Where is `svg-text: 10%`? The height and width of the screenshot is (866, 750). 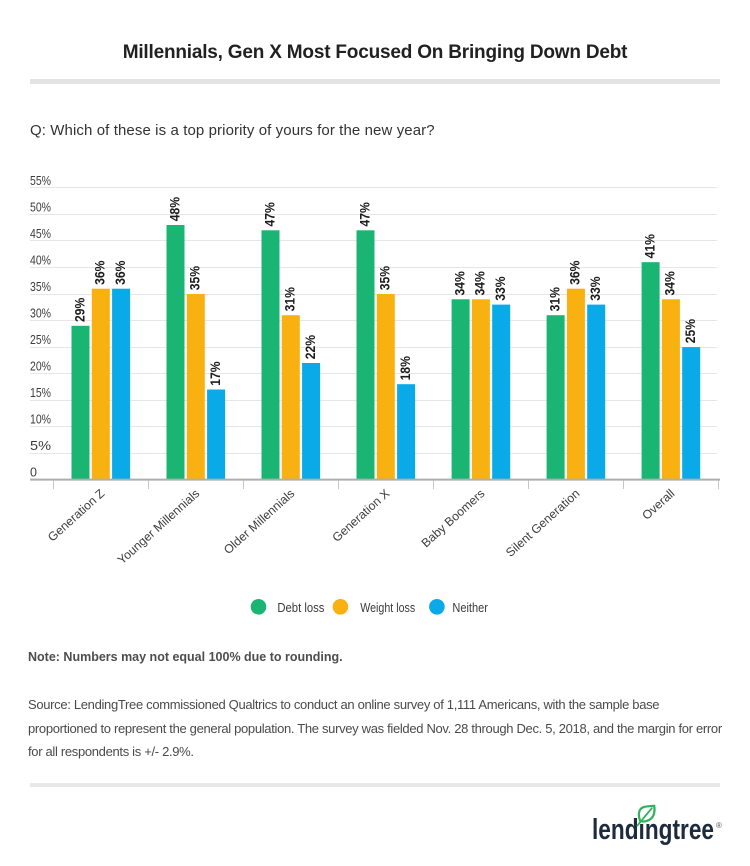 svg-text: 10% is located at coordinates (40, 420).